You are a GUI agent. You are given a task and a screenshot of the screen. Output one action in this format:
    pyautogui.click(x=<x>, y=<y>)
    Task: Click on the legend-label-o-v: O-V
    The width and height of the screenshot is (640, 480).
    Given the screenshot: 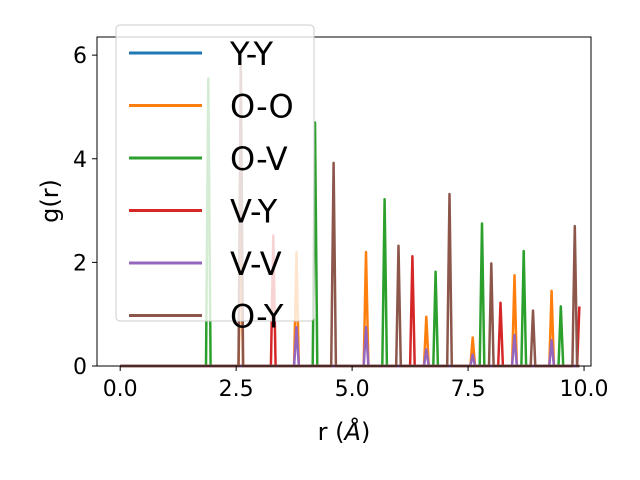 What is the action you would take?
    pyautogui.click(x=259, y=159)
    